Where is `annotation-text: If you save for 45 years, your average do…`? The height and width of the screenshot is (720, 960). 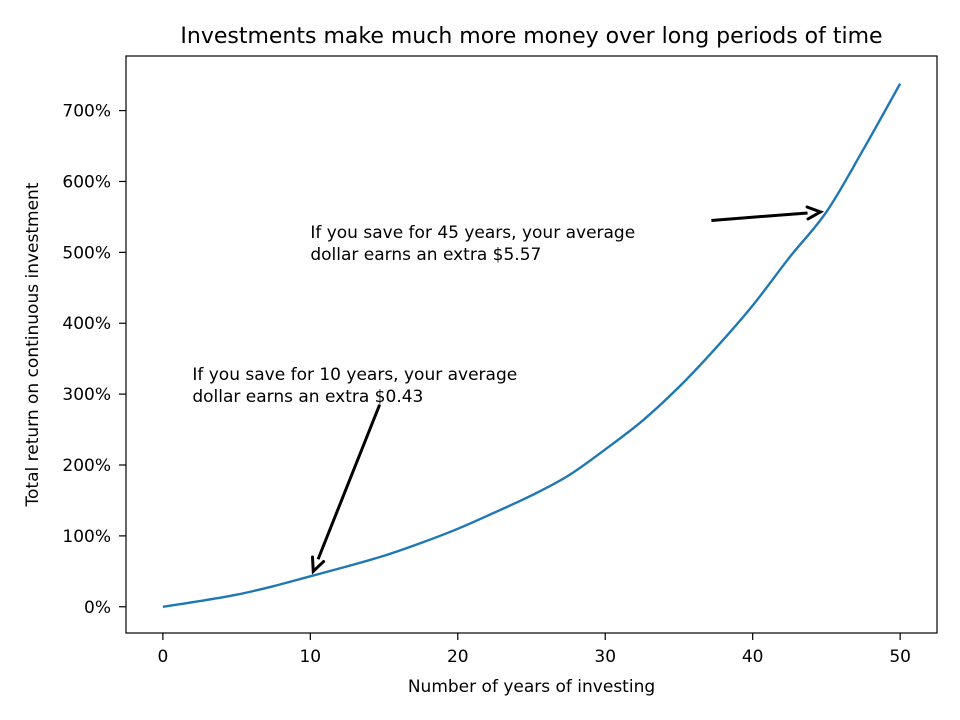
annotation-text: If you save for 45 years, your average do… is located at coordinates (472, 244).